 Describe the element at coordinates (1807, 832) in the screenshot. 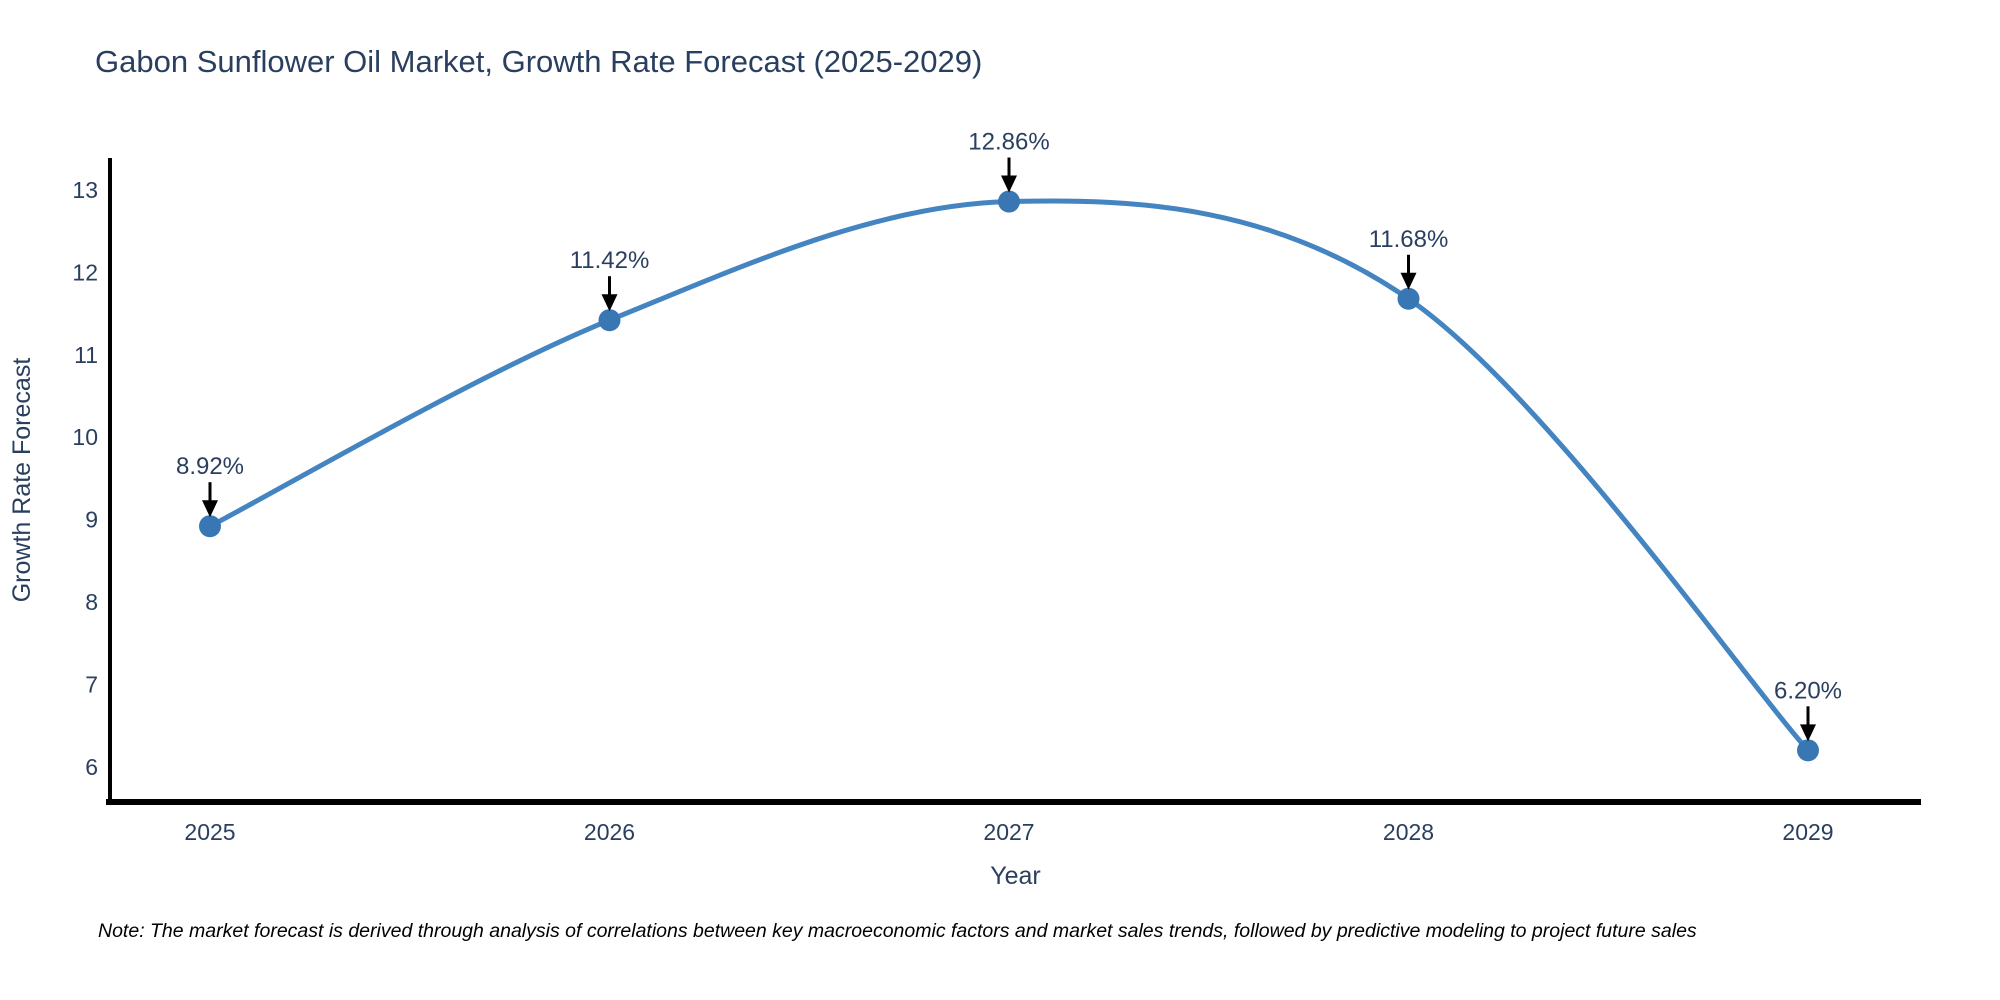

I see `x-tick-label: 2029` at that location.